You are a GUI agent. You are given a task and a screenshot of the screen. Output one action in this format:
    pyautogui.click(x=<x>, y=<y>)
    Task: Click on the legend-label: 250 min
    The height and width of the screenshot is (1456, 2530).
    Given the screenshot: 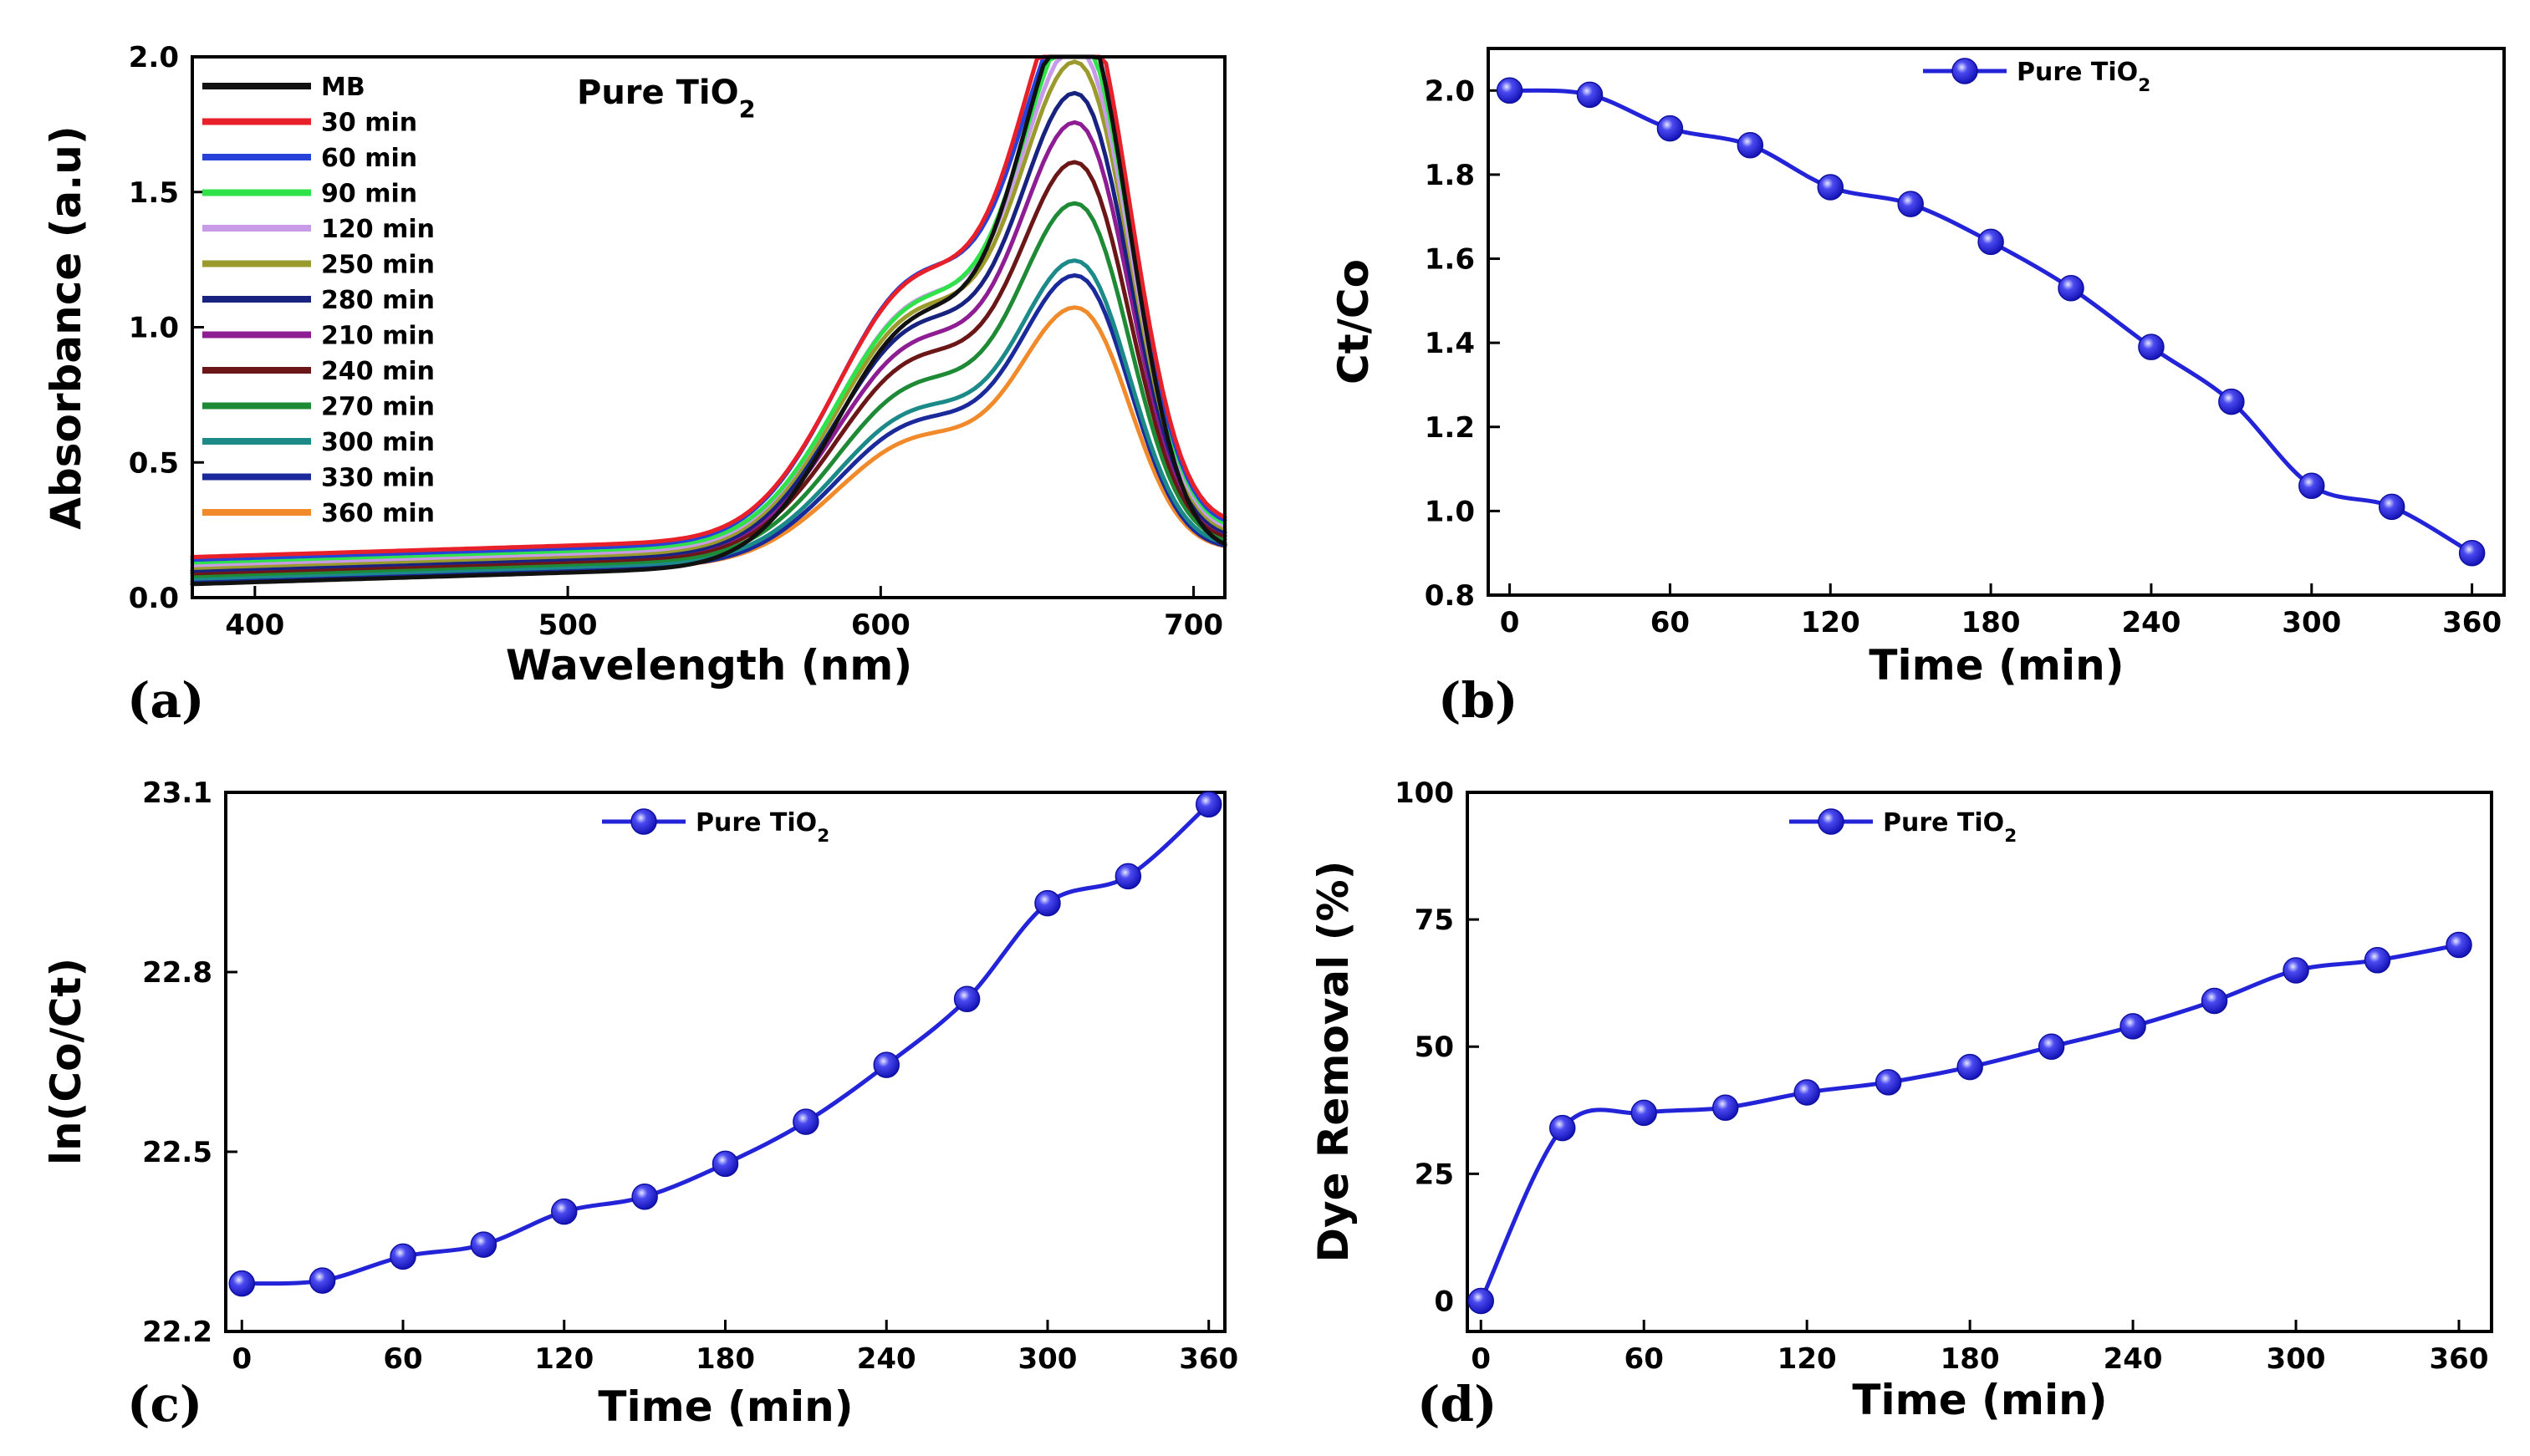 What is the action you would take?
    pyautogui.click(x=378, y=265)
    